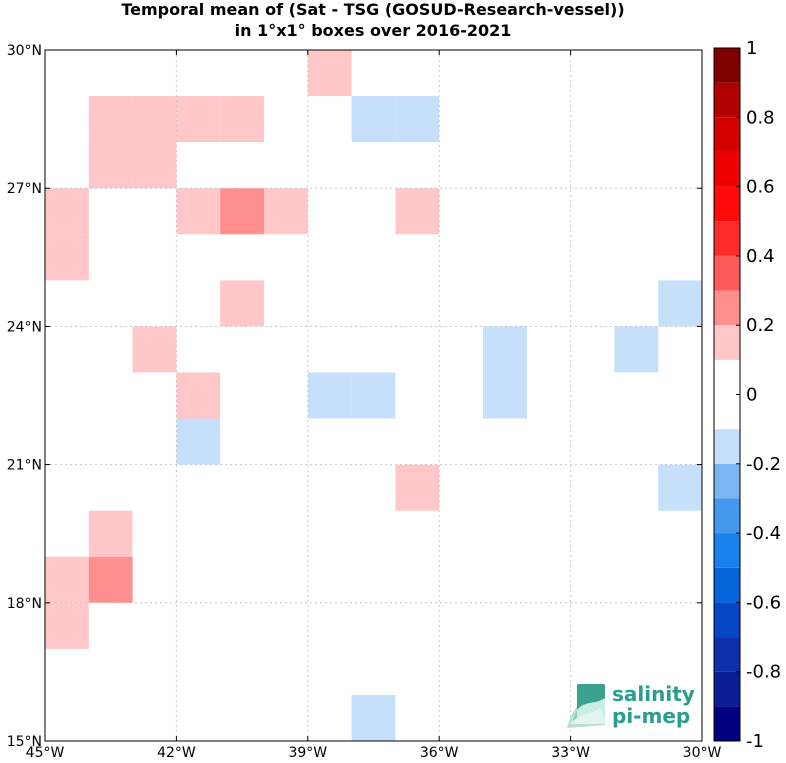 This screenshot has height=763, width=786. Describe the element at coordinates (24, 466) in the screenshot. I see `y-tick-label: 21°N` at that location.